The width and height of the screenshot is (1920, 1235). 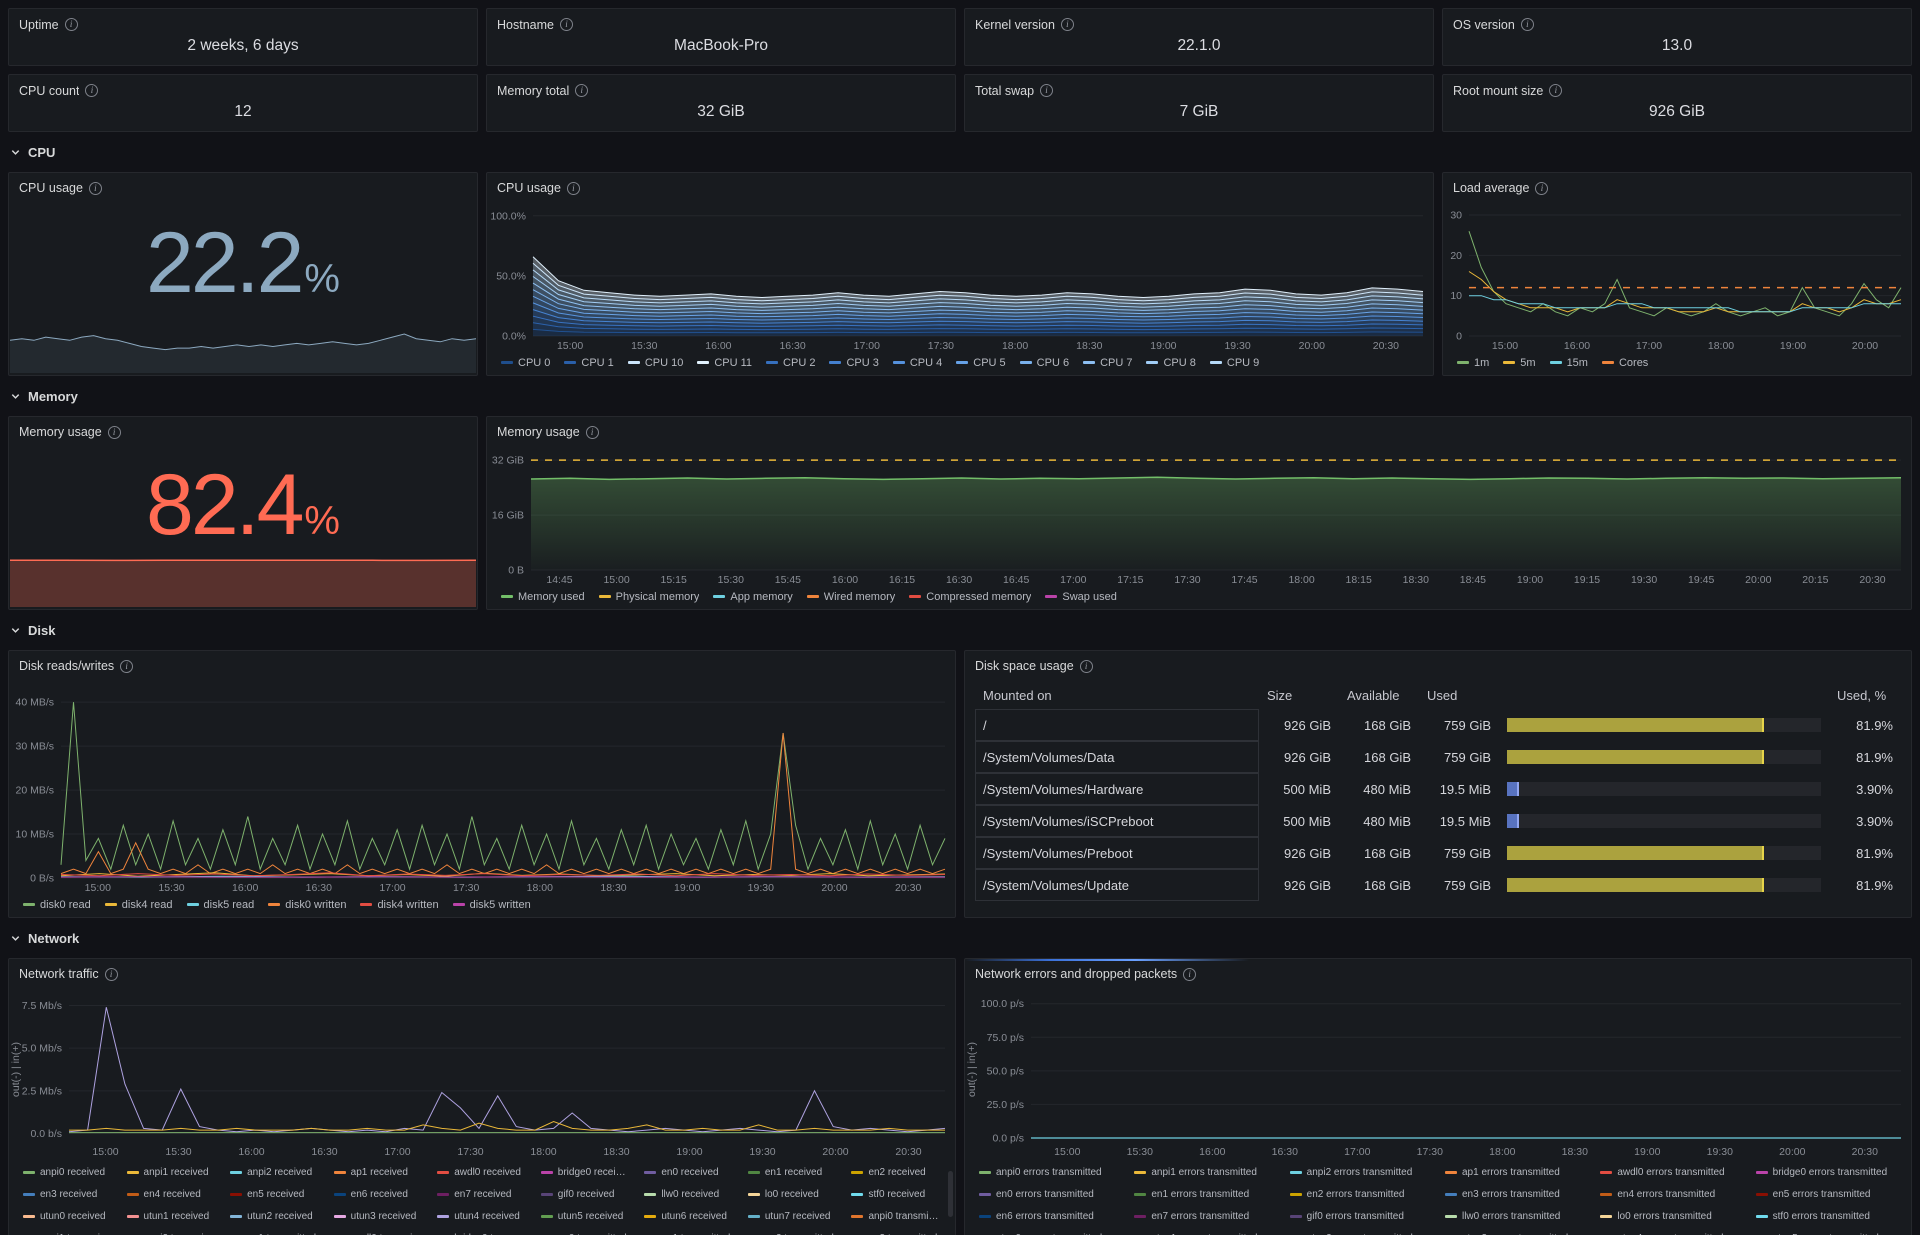 I want to click on legend-item: App memory, so click(x=753, y=597).